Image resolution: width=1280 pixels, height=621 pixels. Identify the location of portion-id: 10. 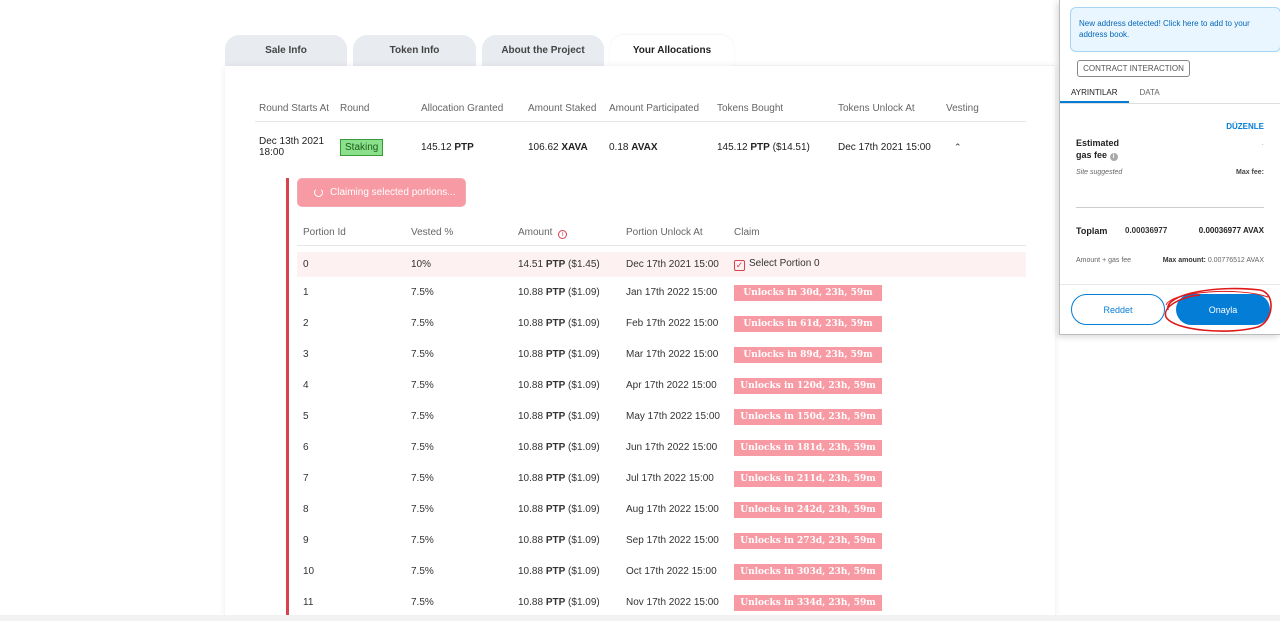
(309, 571).